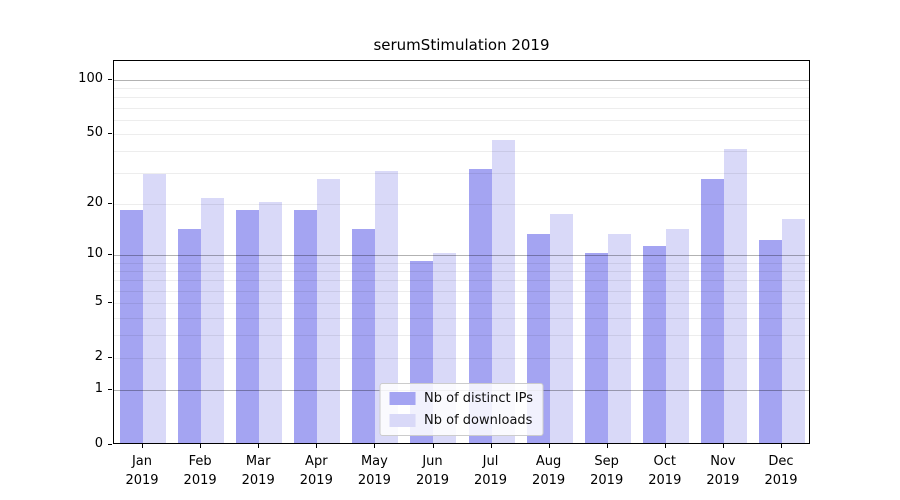 The height and width of the screenshot is (500, 900). What do you see at coordinates (402, 420) in the screenshot?
I see `legend-swatch-downloads-icon` at bounding box center [402, 420].